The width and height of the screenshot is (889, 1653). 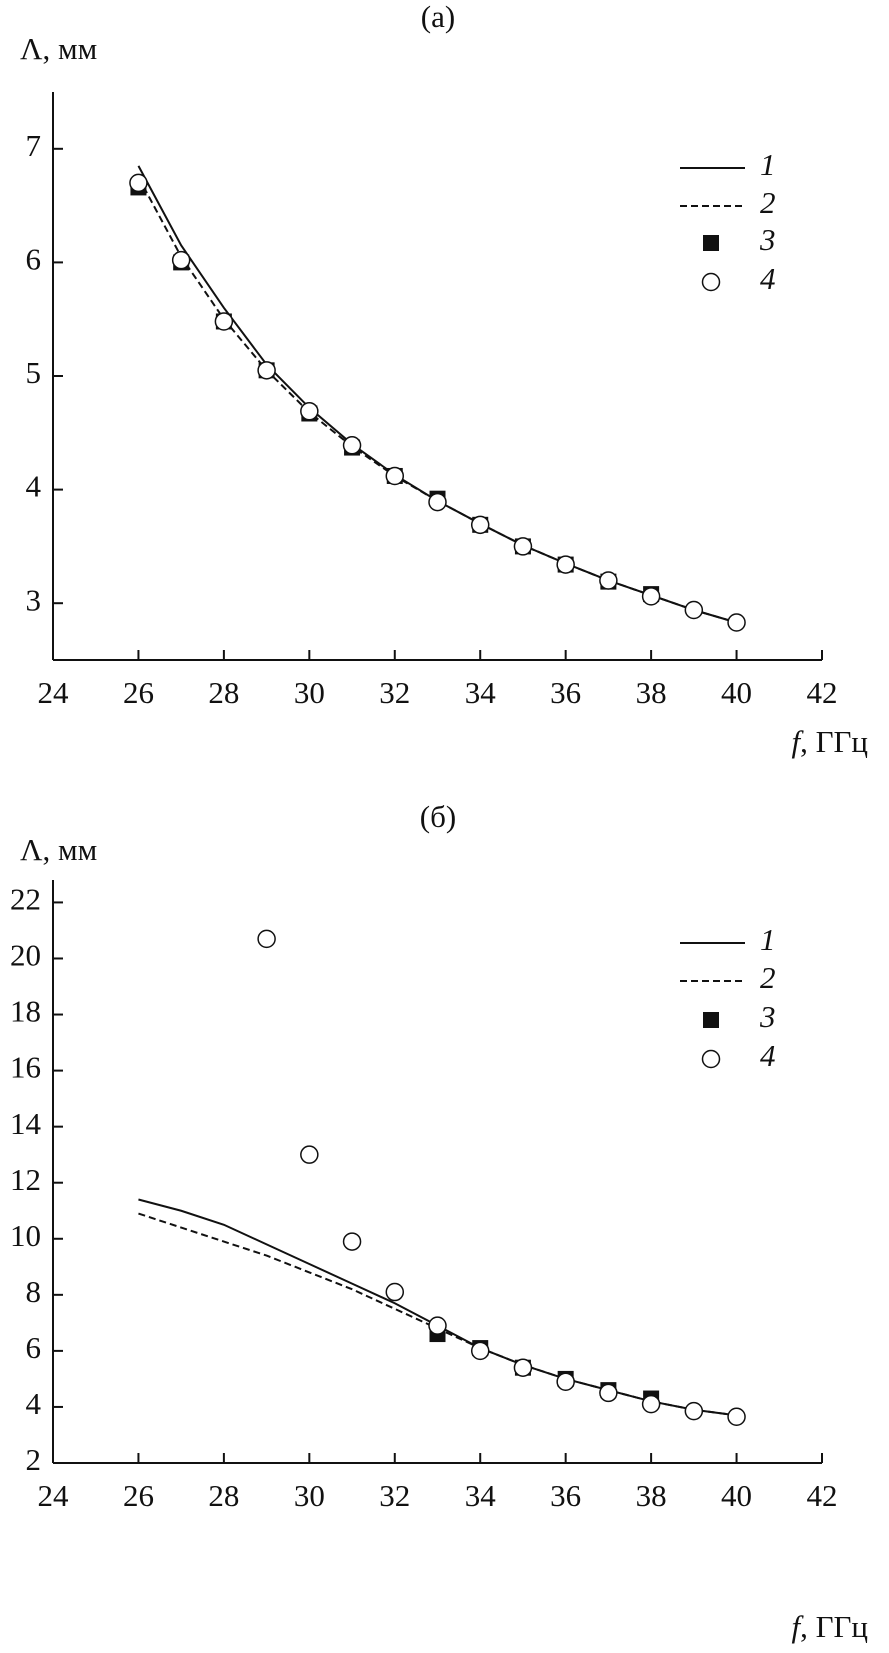 What do you see at coordinates (438, 17) in the screenshot?
I see `chart-title: (a)` at bounding box center [438, 17].